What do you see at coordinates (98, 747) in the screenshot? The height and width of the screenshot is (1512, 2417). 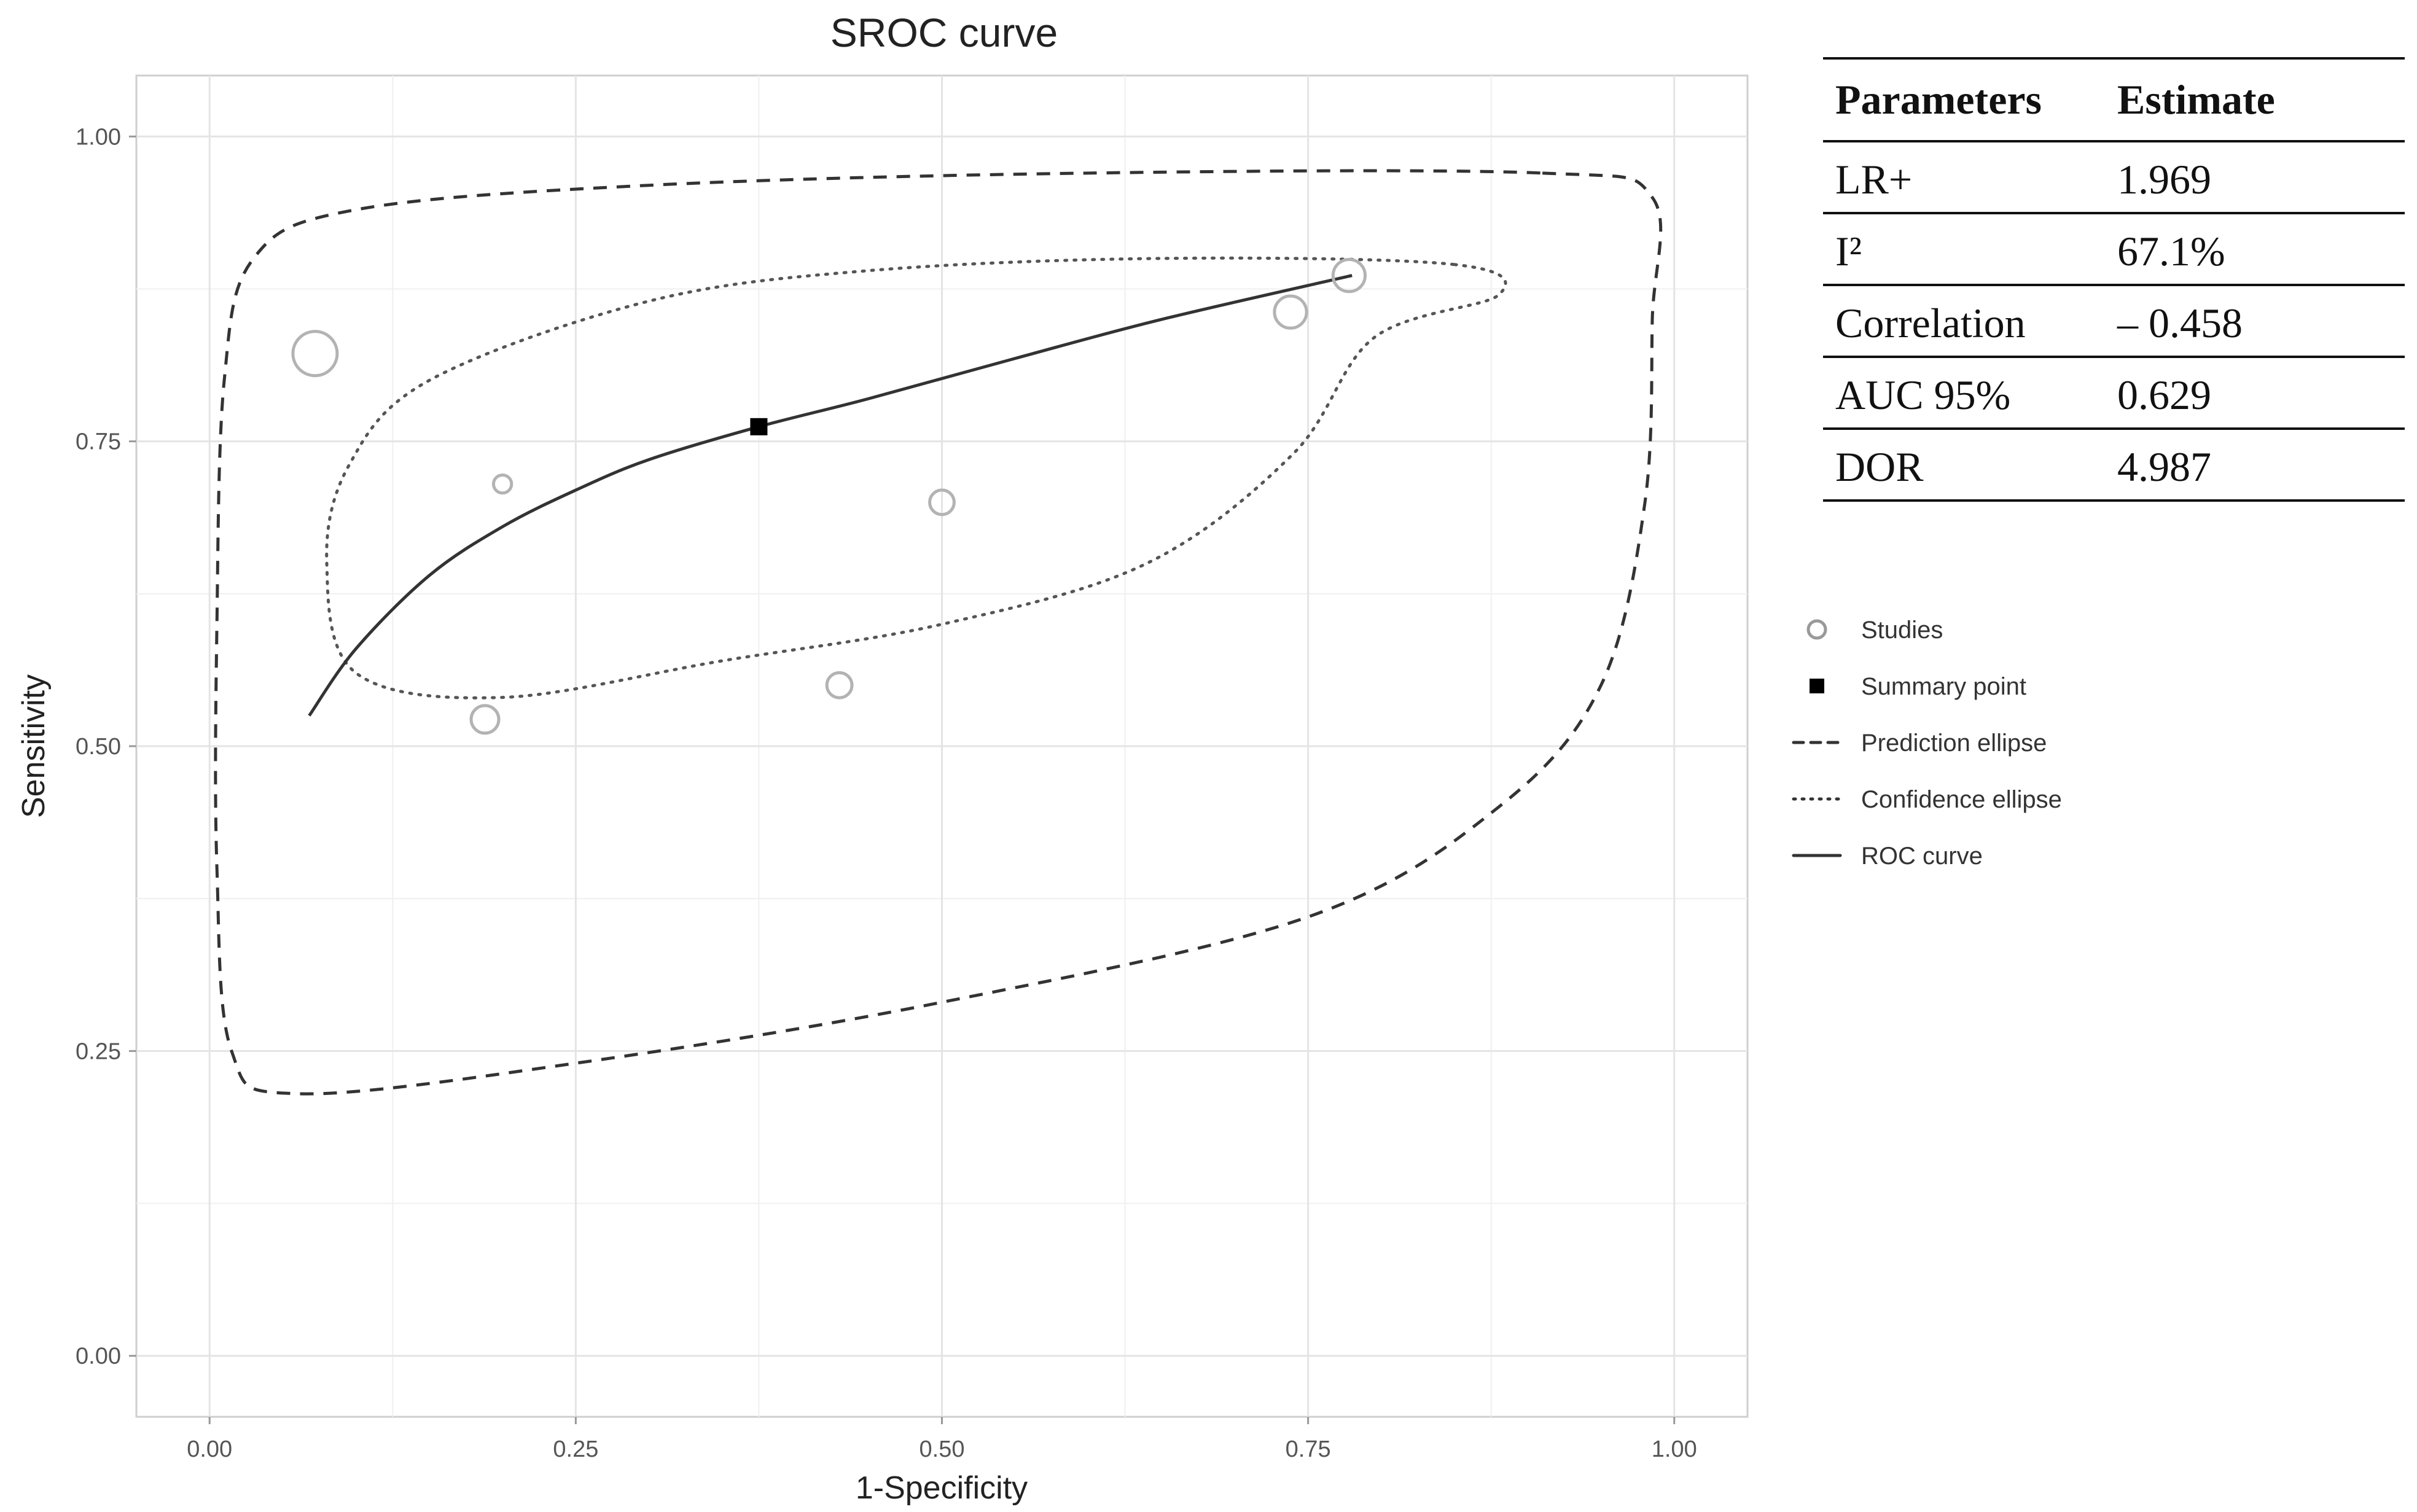 I see `y-tick-label: 0.50` at bounding box center [98, 747].